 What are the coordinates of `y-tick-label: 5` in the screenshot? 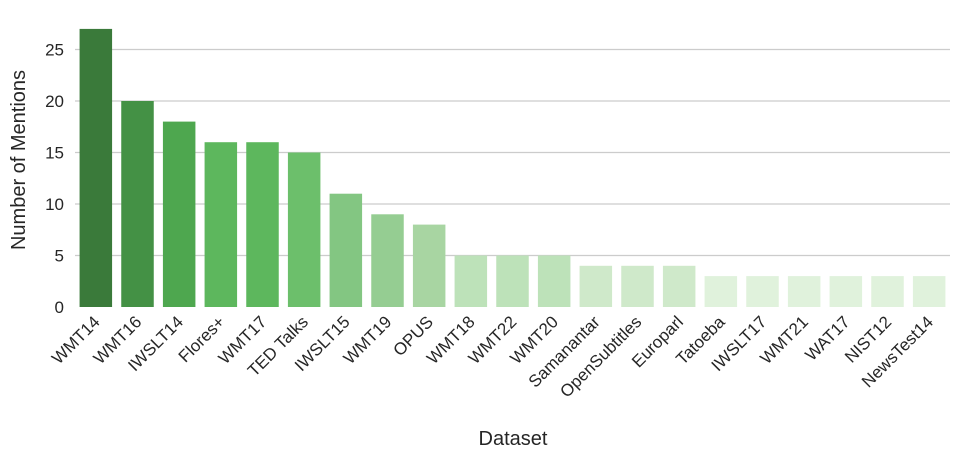 It's located at (59, 256).